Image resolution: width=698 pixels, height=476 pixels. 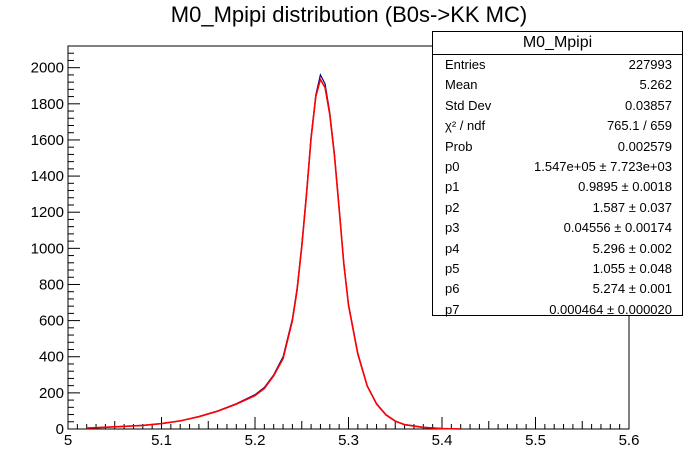 What do you see at coordinates (625, 187) in the screenshot?
I see `stats-value: 0.9895 ± 0.0018` at bounding box center [625, 187].